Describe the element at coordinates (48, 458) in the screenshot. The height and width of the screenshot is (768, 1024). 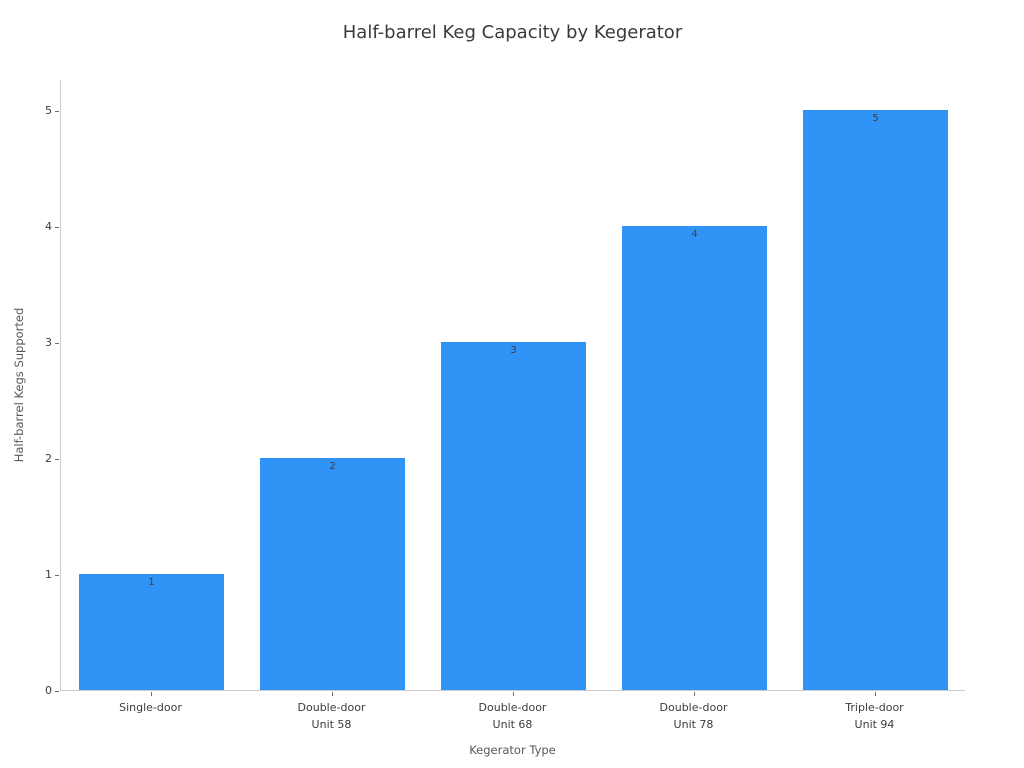
I see `y-tick-label: 2` at that location.